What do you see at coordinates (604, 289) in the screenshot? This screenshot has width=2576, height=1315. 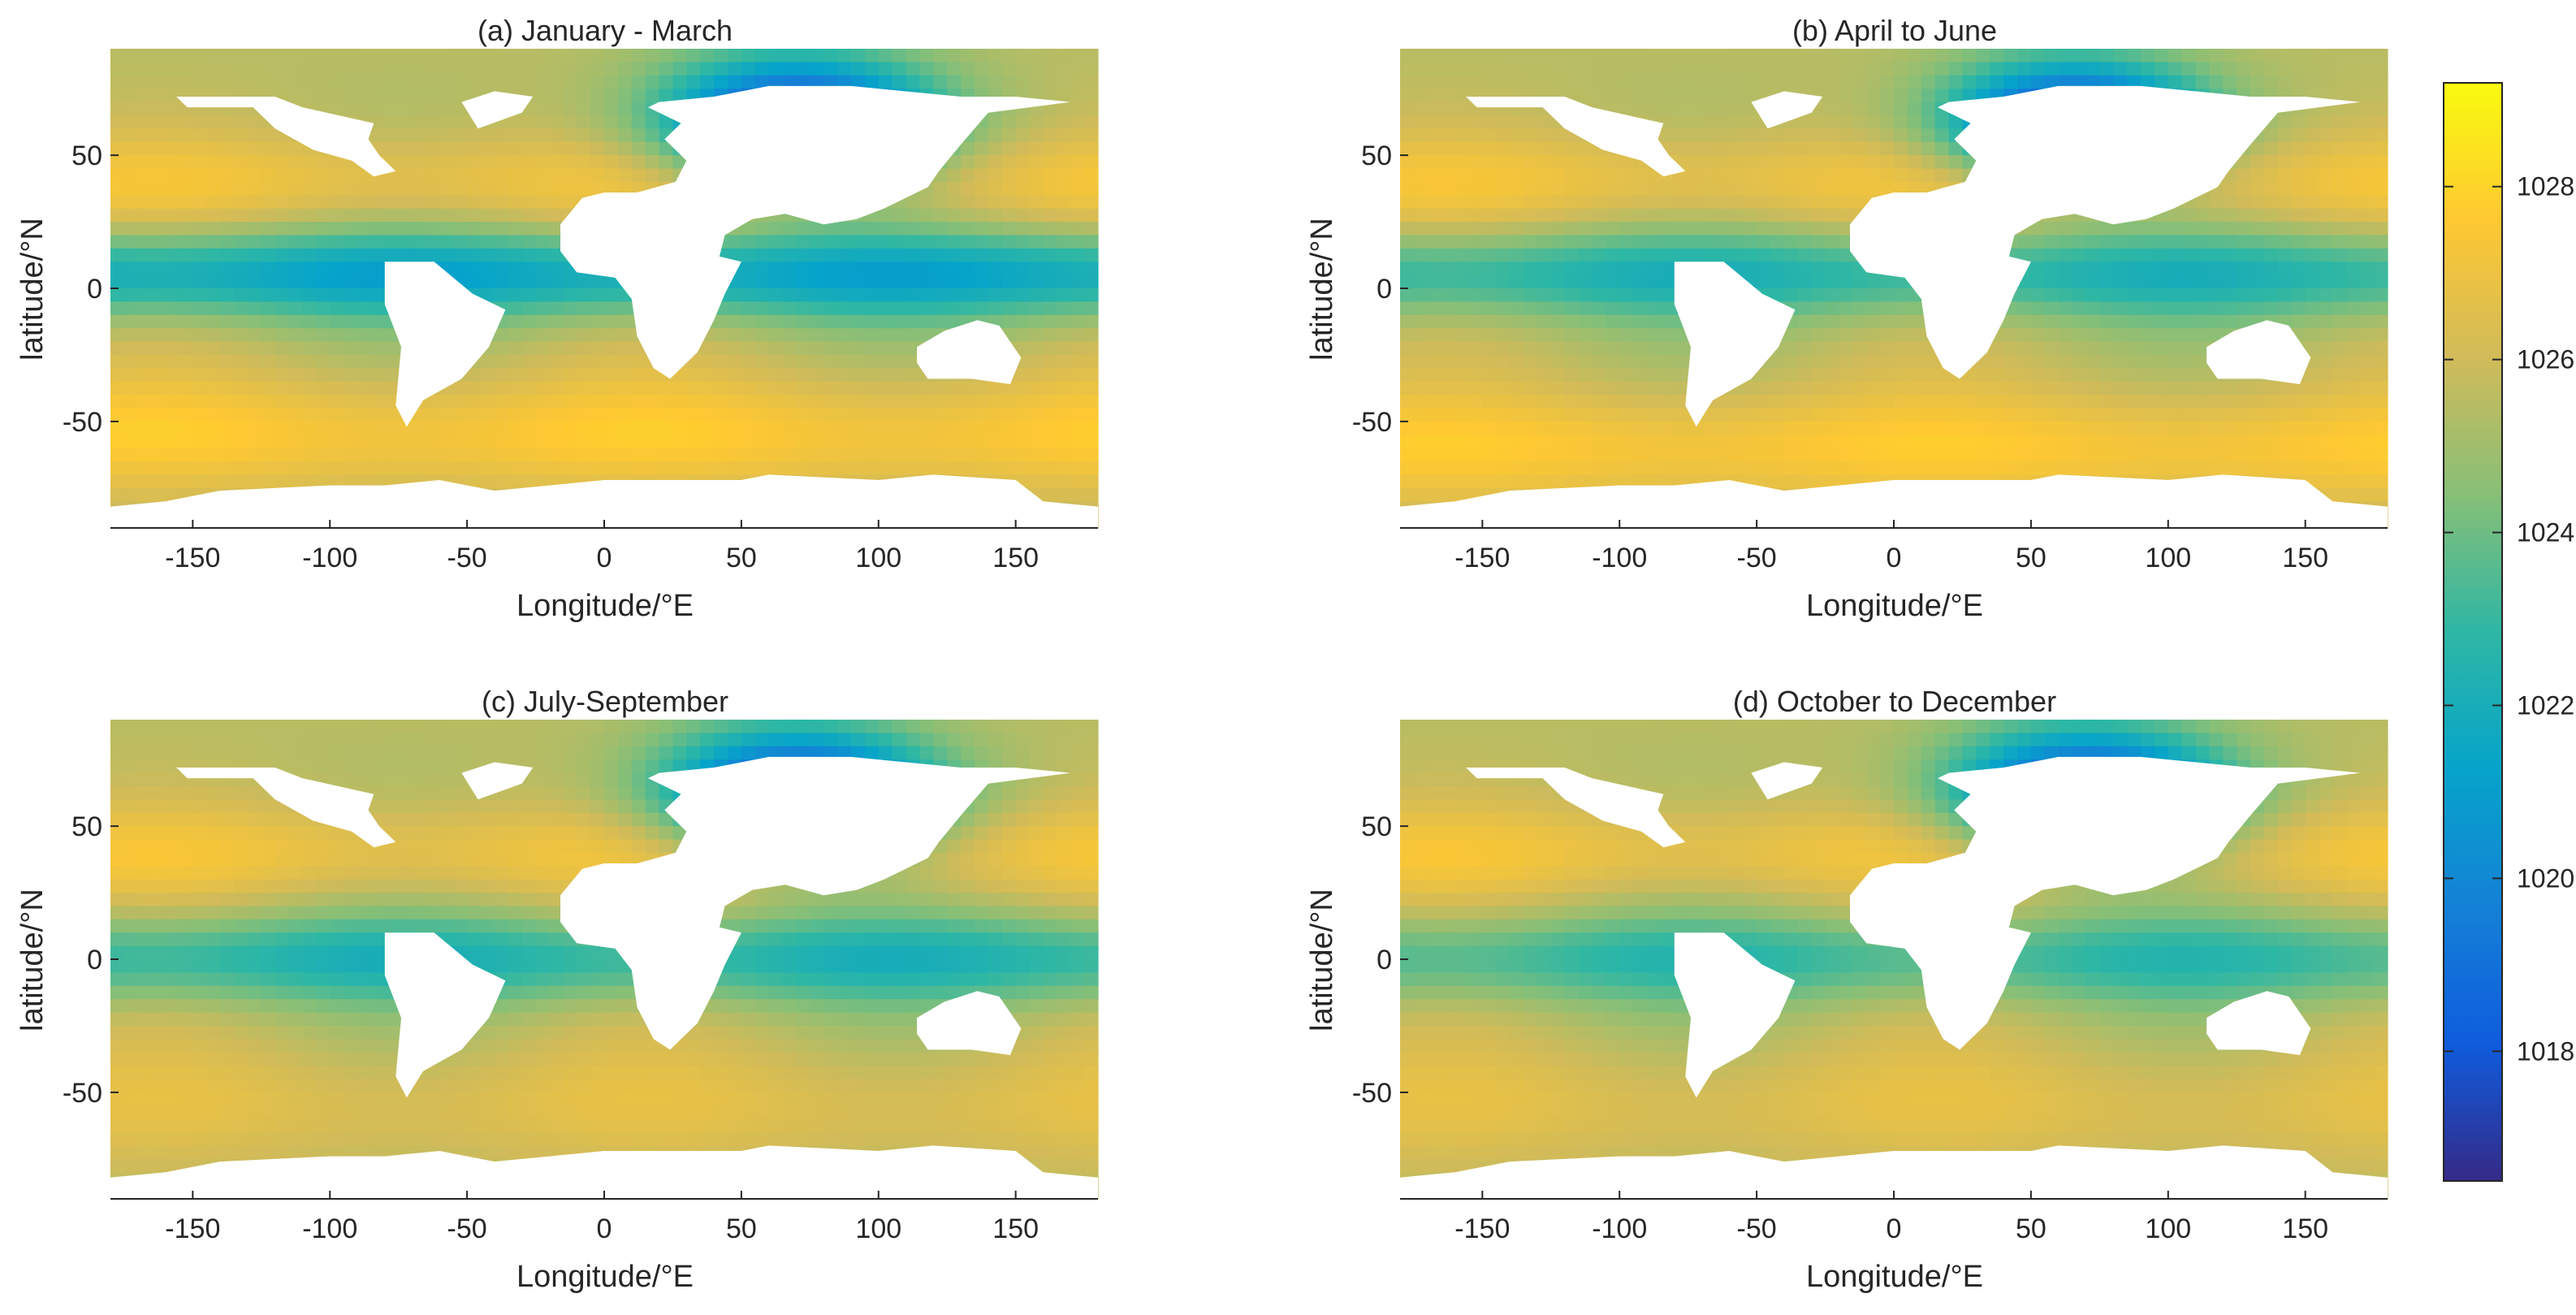 I see `heatmap-area` at bounding box center [604, 289].